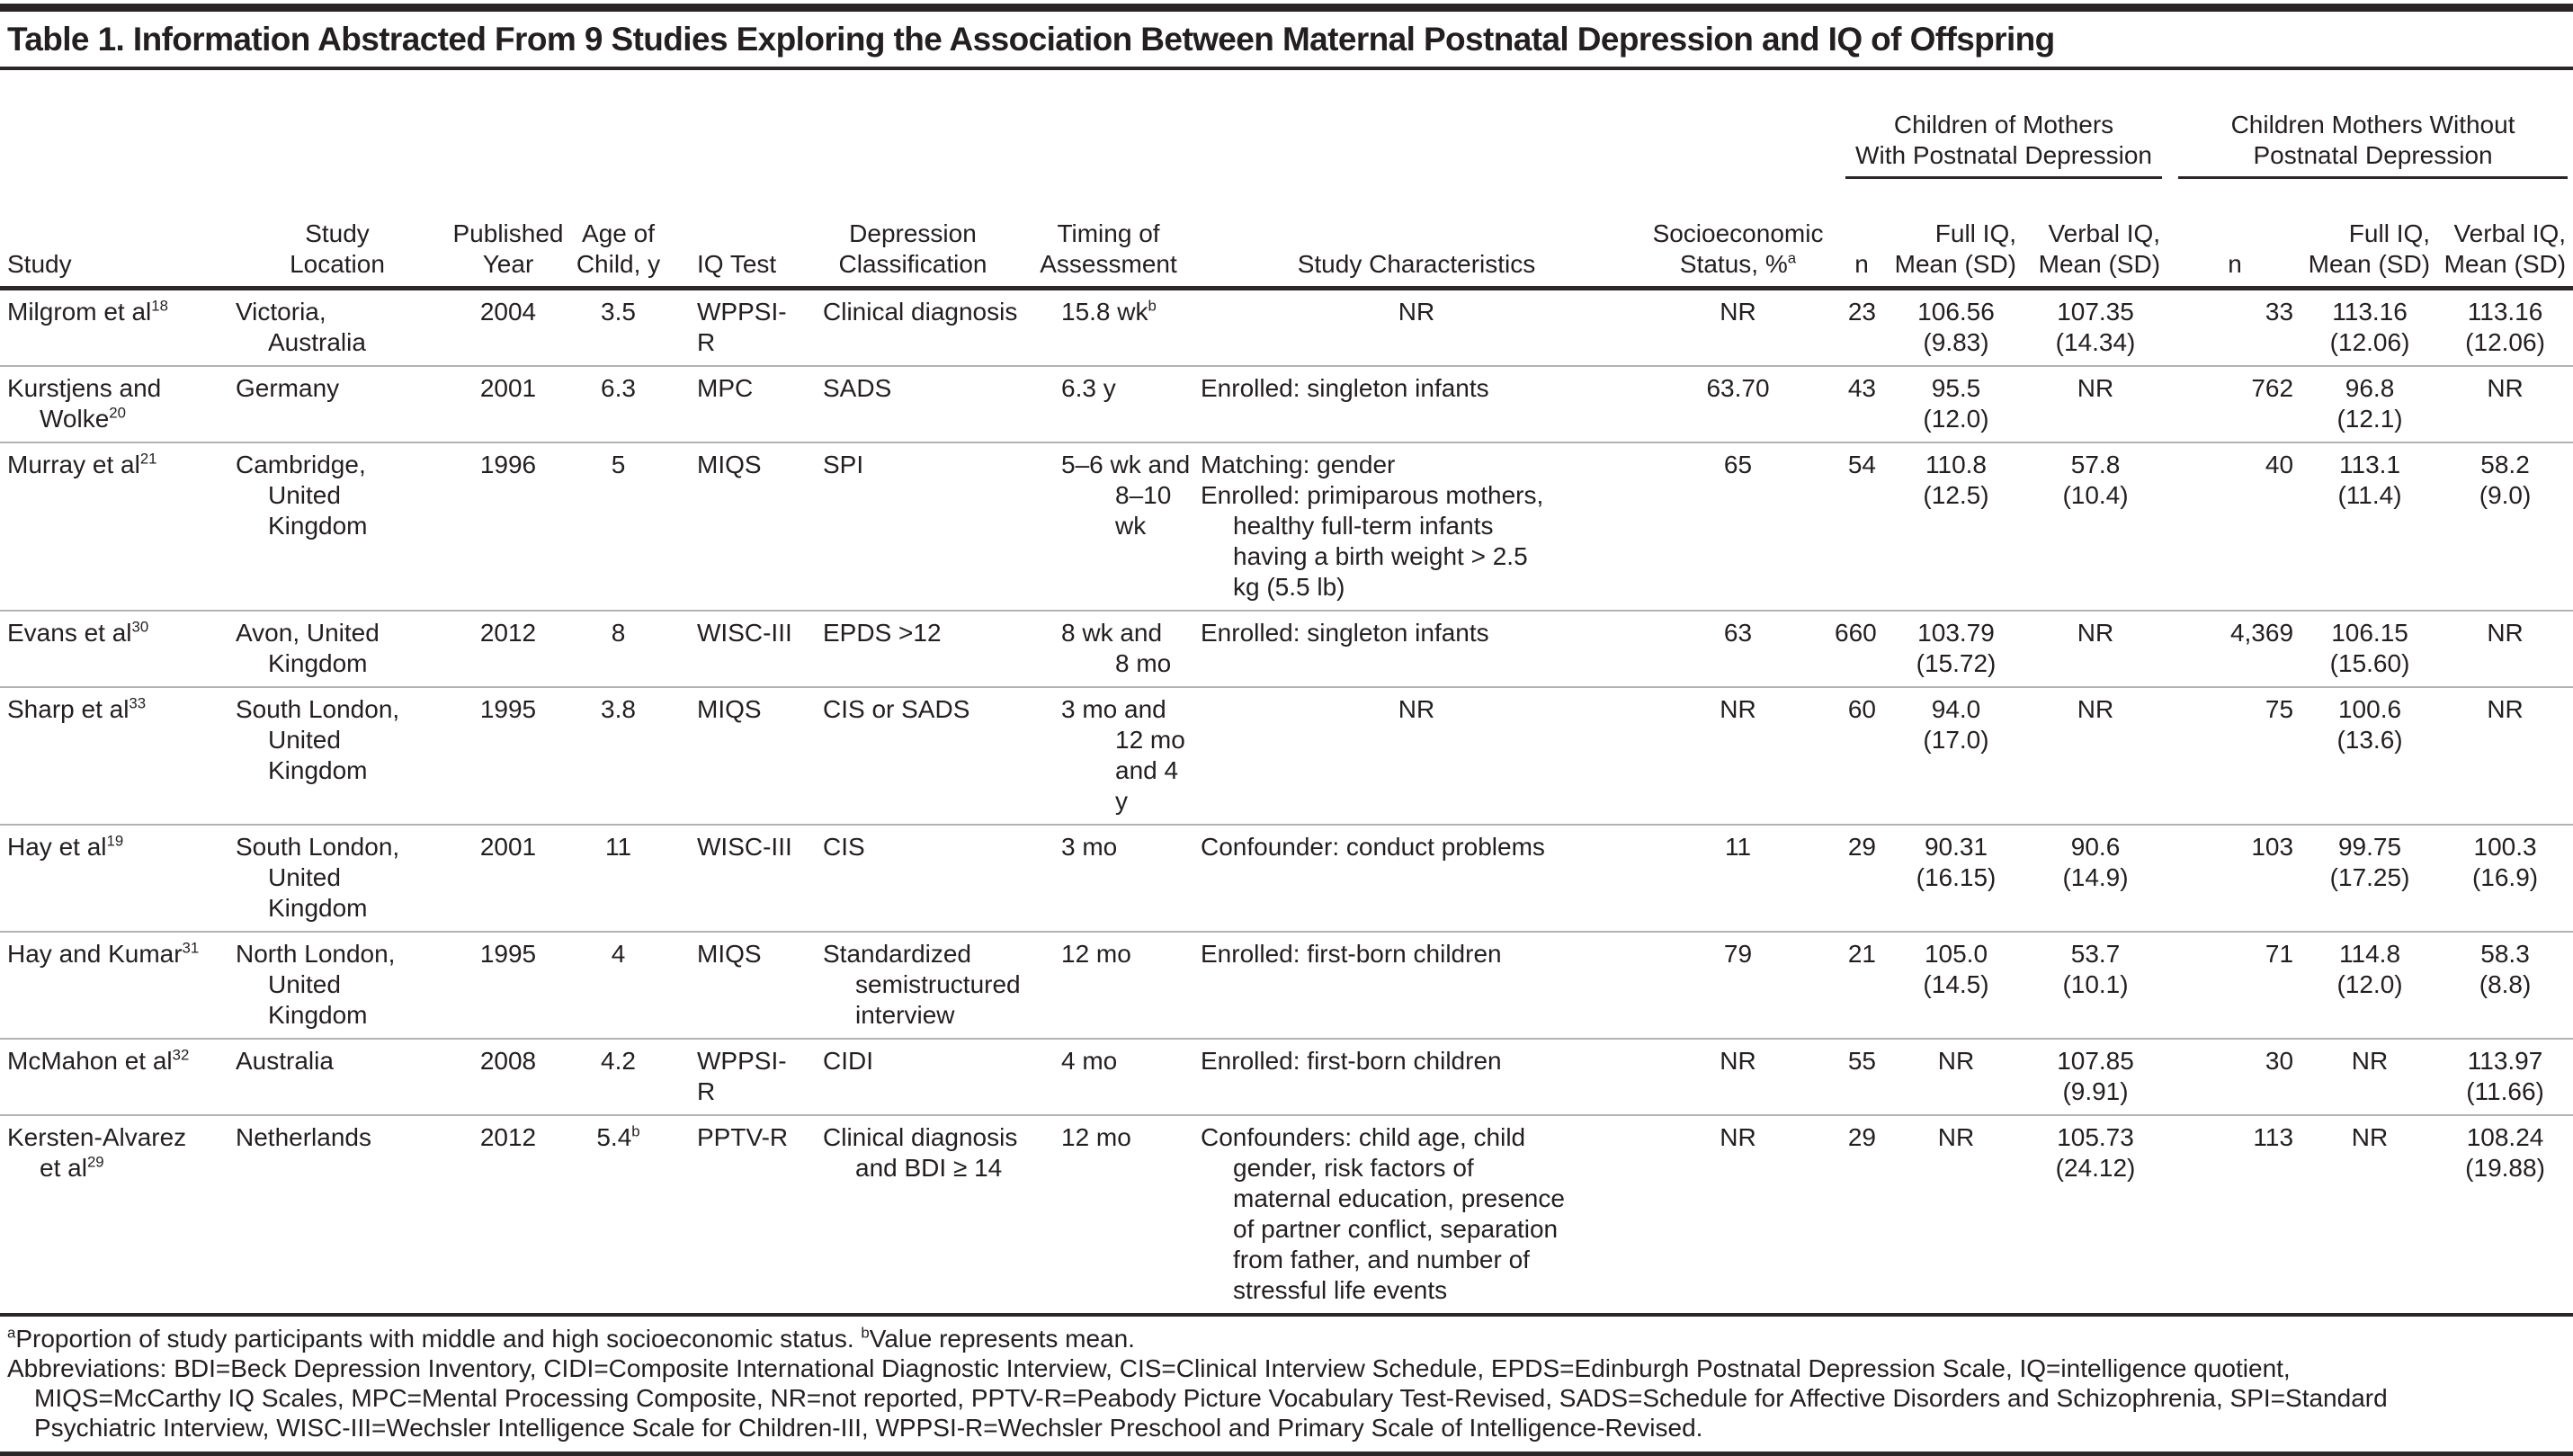 The width and height of the screenshot is (2573, 1456). What do you see at coordinates (338, 527) in the screenshot?
I see `cell-location: Cambridge, United Kingdom` at bounding box center [338, 527].